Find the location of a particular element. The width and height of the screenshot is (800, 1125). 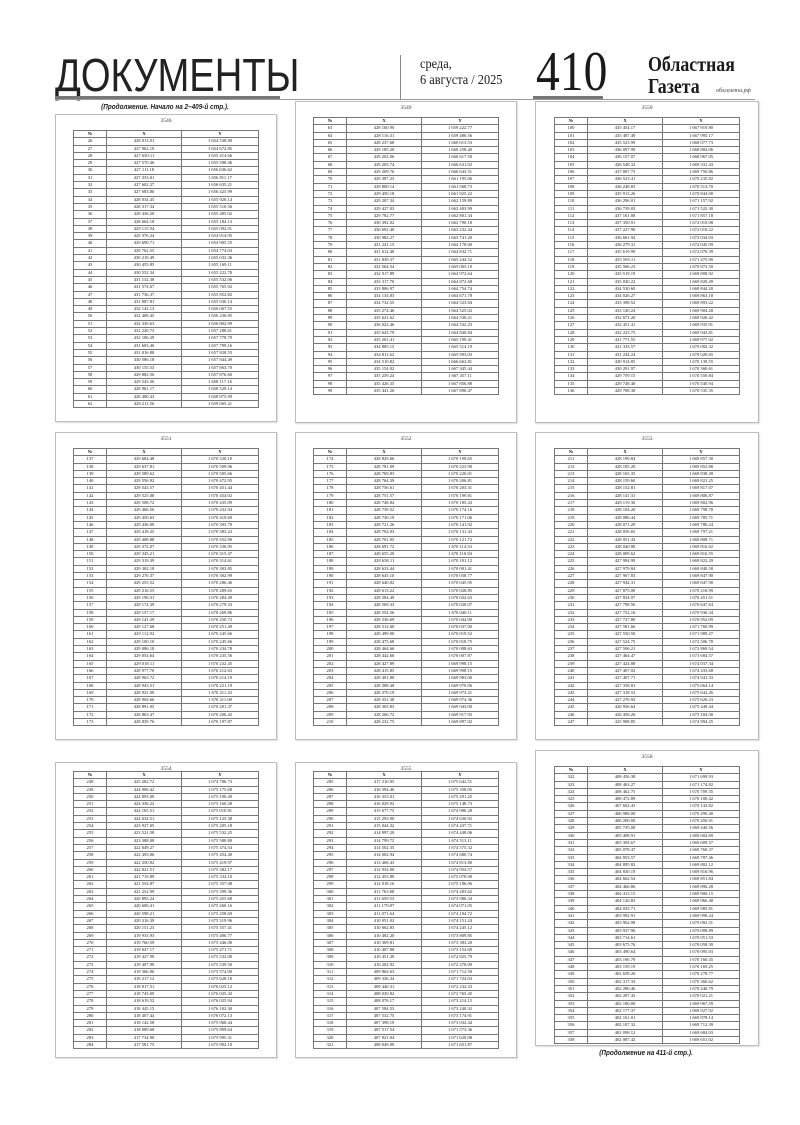

x-coordinate: 430 914.85 is located at coordinates (625, 362).